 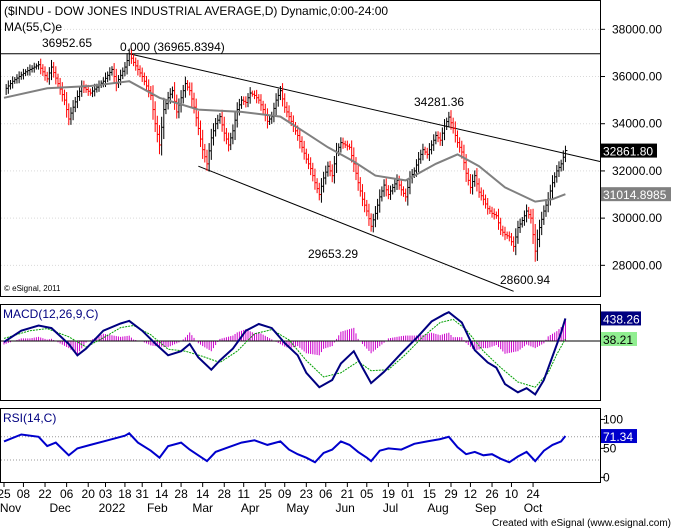 What do you see at coordinates (112, 508) in the screenshot?
I see `x-month-label: 2022` at bounding box center [112, 508].